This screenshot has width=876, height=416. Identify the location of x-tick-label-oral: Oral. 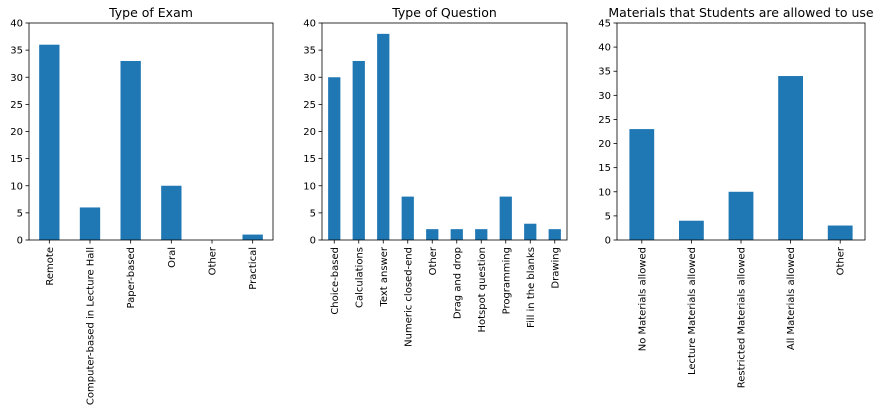
(172, 257).